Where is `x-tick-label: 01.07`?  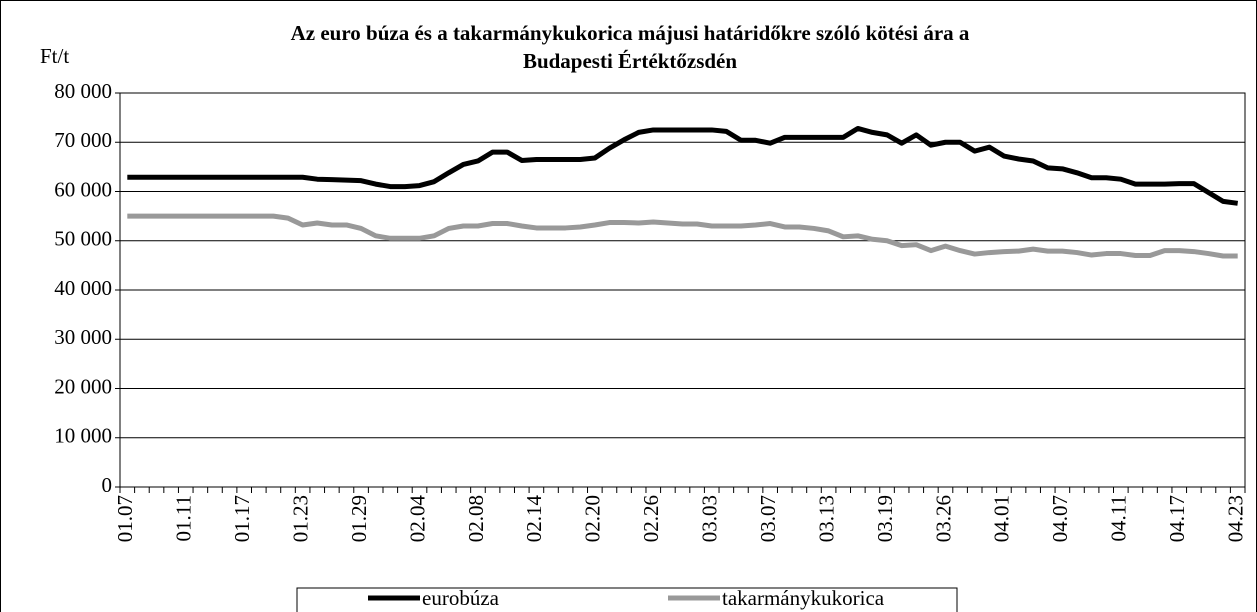
x-tick-label: 01.07 is located at coordinates (125, 518).